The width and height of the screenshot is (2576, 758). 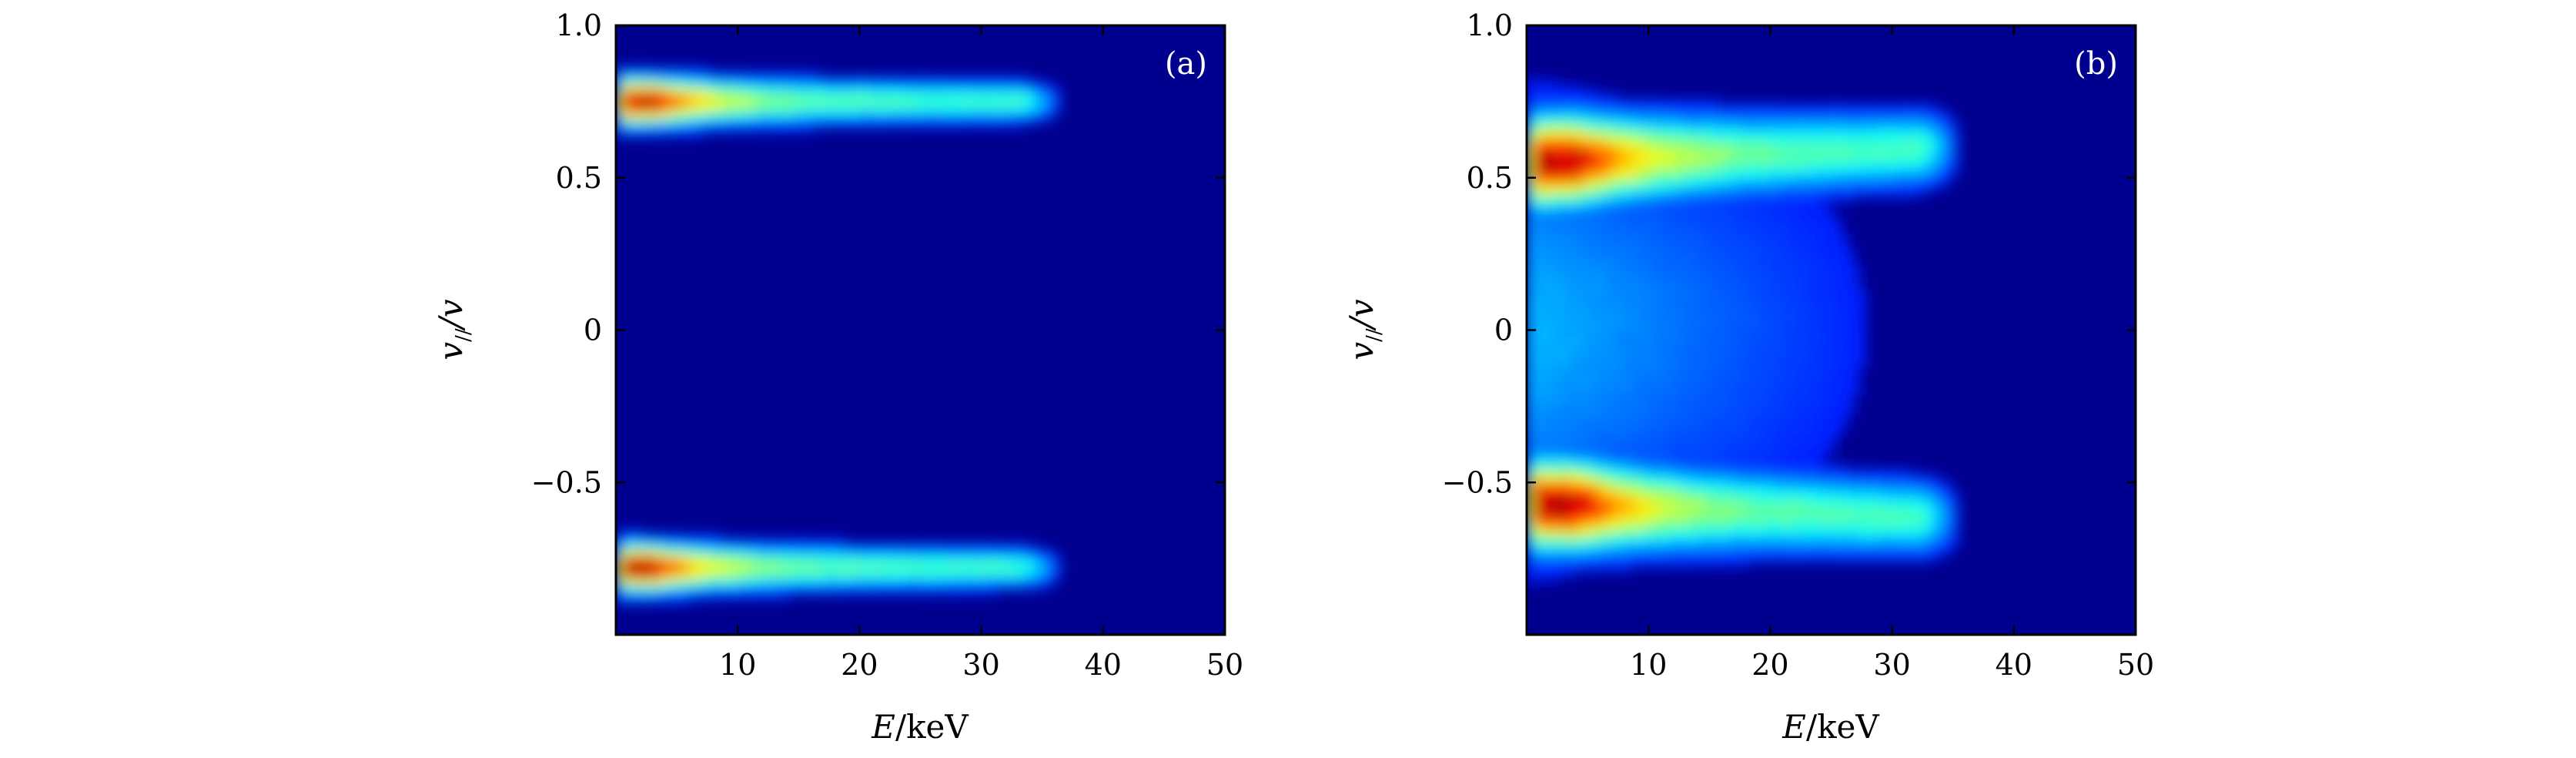 I want to click on y-axis-label-b-den: /v, so click(x=1361, y=315).